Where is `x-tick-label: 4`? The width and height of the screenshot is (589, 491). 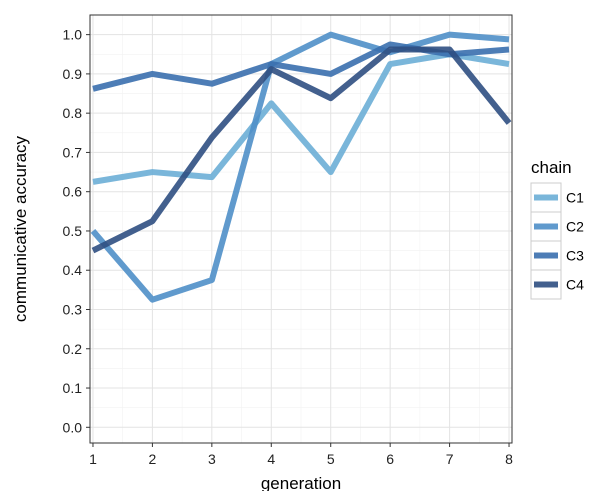
x-tick-label: 4 is located at coordinates (271, 459).